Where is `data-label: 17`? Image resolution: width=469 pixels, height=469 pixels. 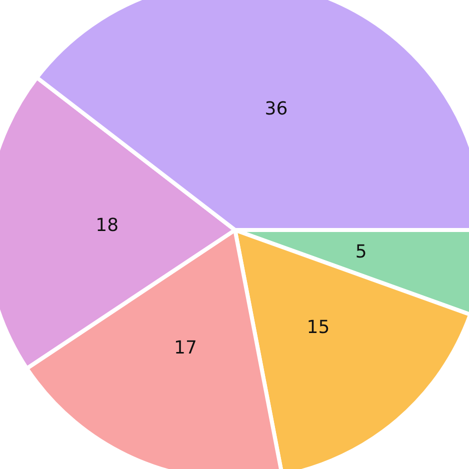 data-label: 17 is located at coordinates (185, 348).